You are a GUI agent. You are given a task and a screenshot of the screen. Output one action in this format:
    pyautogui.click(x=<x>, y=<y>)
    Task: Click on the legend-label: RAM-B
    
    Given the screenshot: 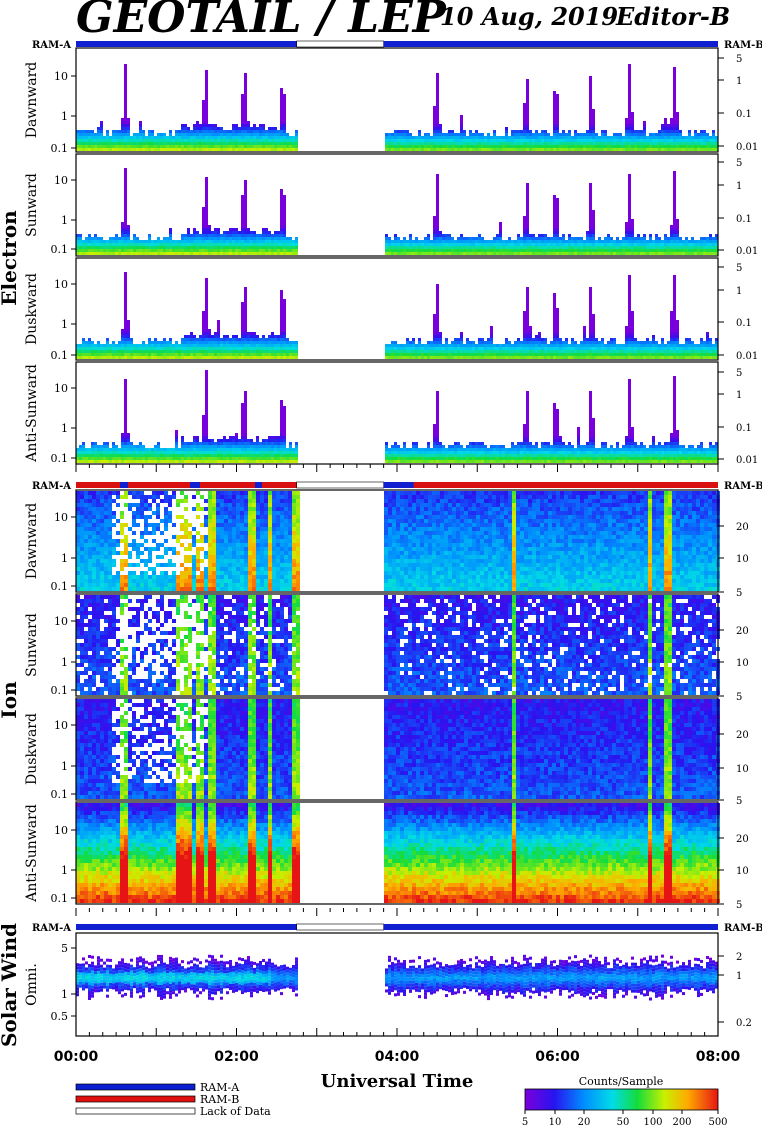 What is the action you would take?
    pyautogui.click(x=219, y=1099)
    